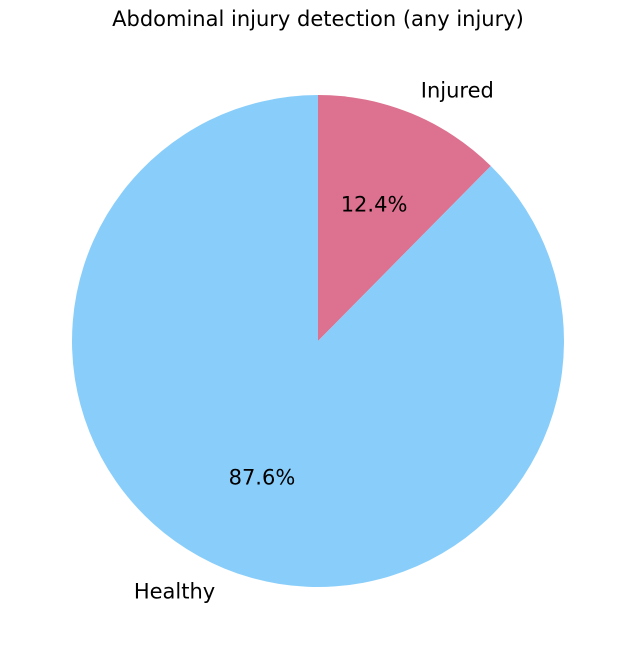 The image size is (636, 660). What do you see at coordinates (262, 478) in the screenshot?
I see `percent-label-healthy: 87.6%` at bounding box center [262, 478].